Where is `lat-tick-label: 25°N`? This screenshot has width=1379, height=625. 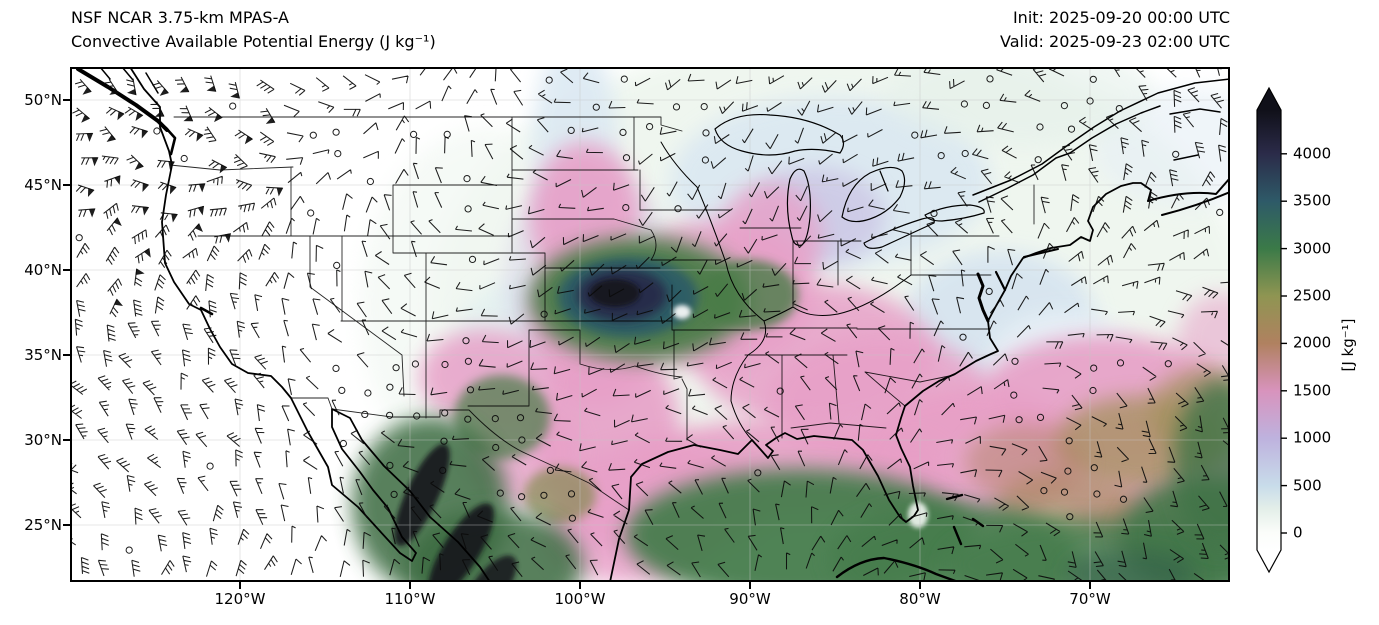
lat-tick-label: 25°N is located at coordinates (43, 525).